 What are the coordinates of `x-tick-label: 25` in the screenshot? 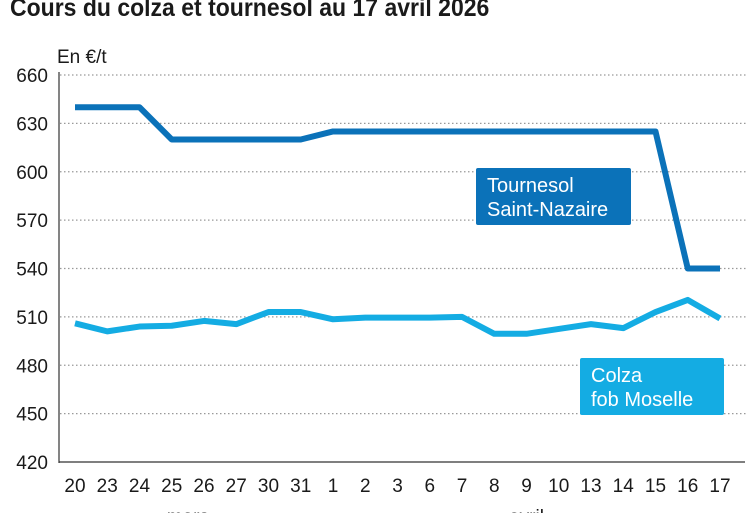 It's located at (171, 486).